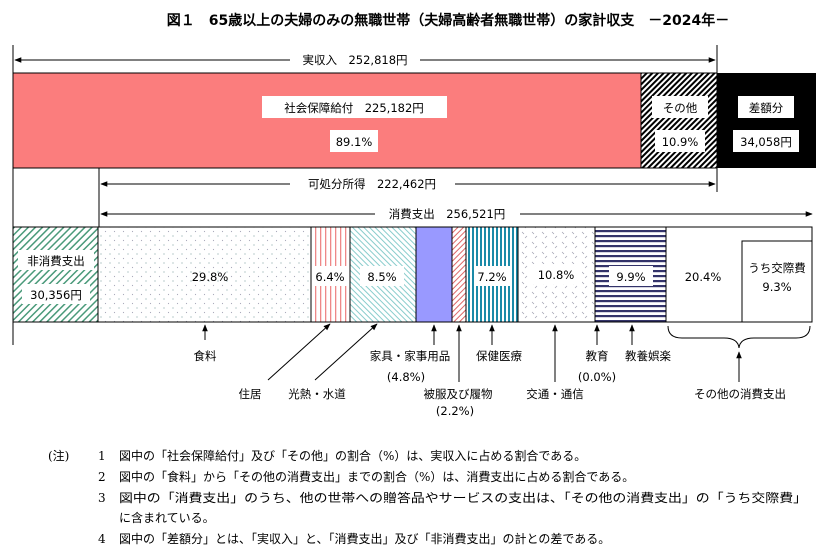 This screenshot has width=816, height=546. I want to click on medical-pct: 7.2%, so click(491, 277).